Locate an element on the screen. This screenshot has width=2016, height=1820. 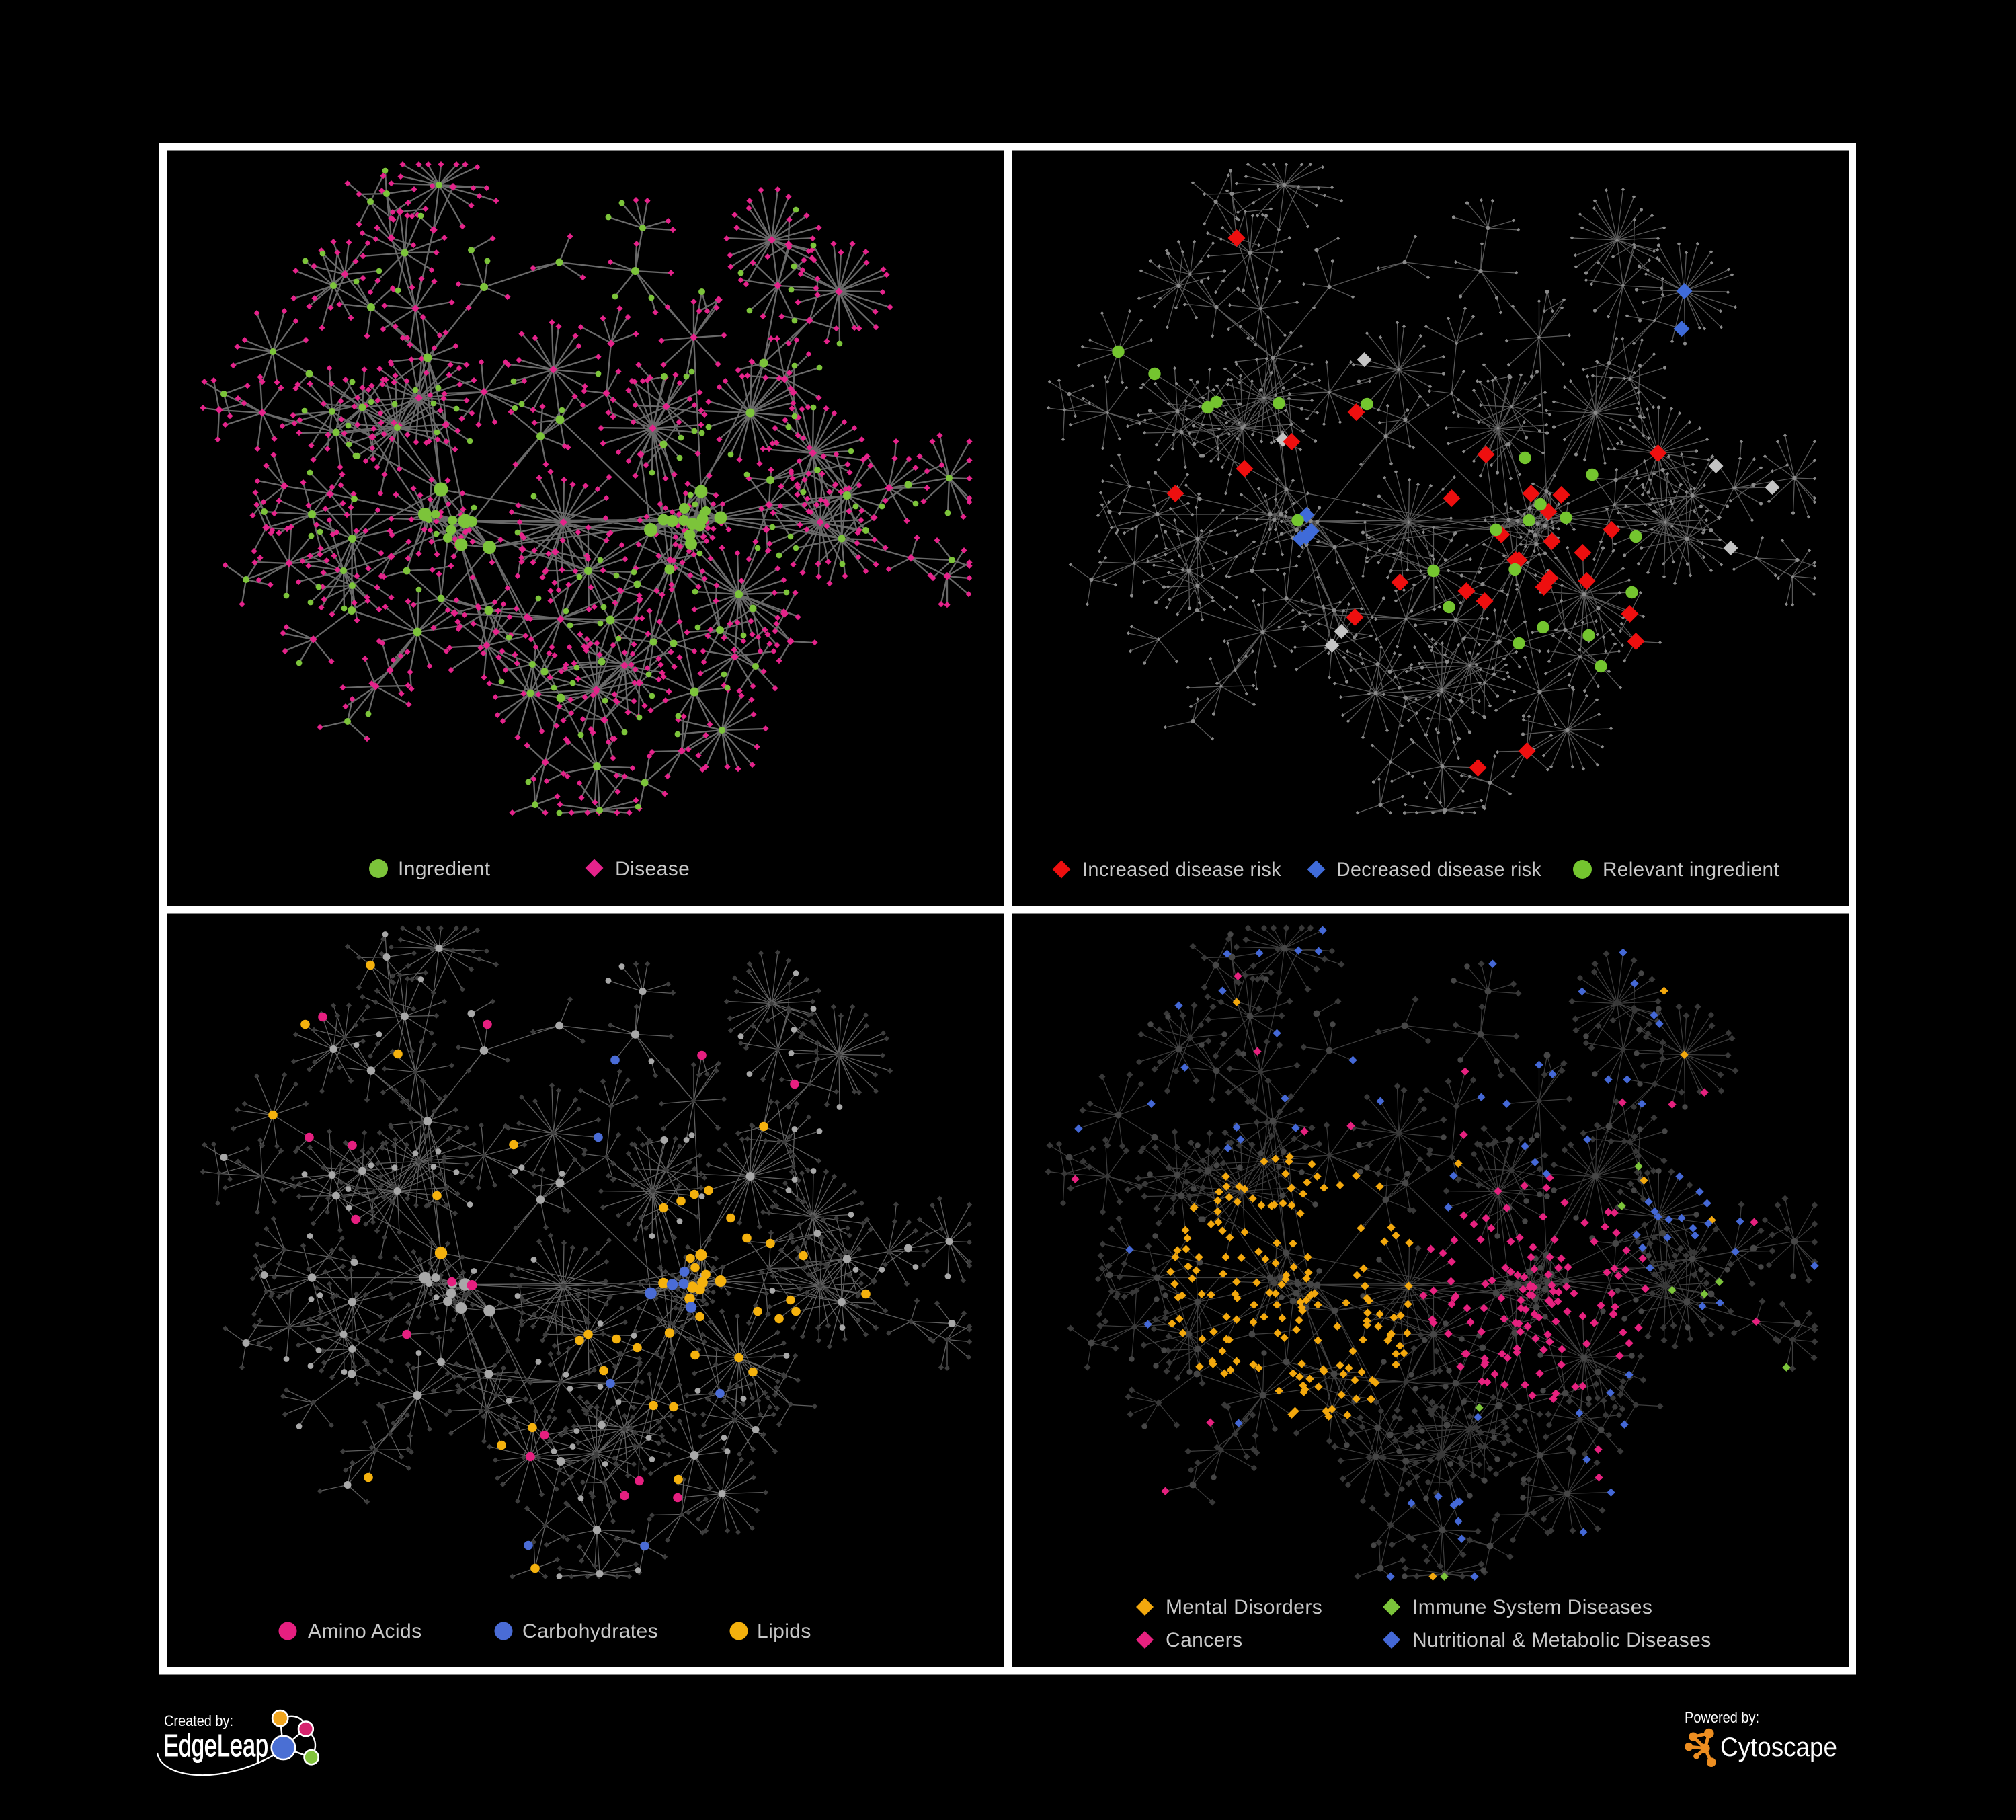
svg-text: Created by: is located at coordinates (198, 1720).